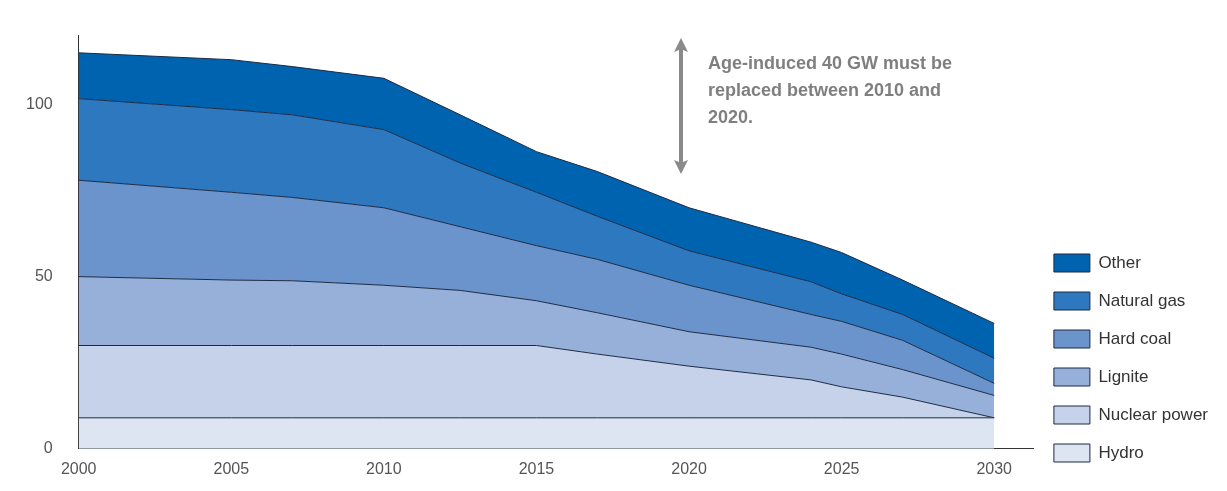  I want to click on legend-label: Nuclear power, so click(1153, 414).